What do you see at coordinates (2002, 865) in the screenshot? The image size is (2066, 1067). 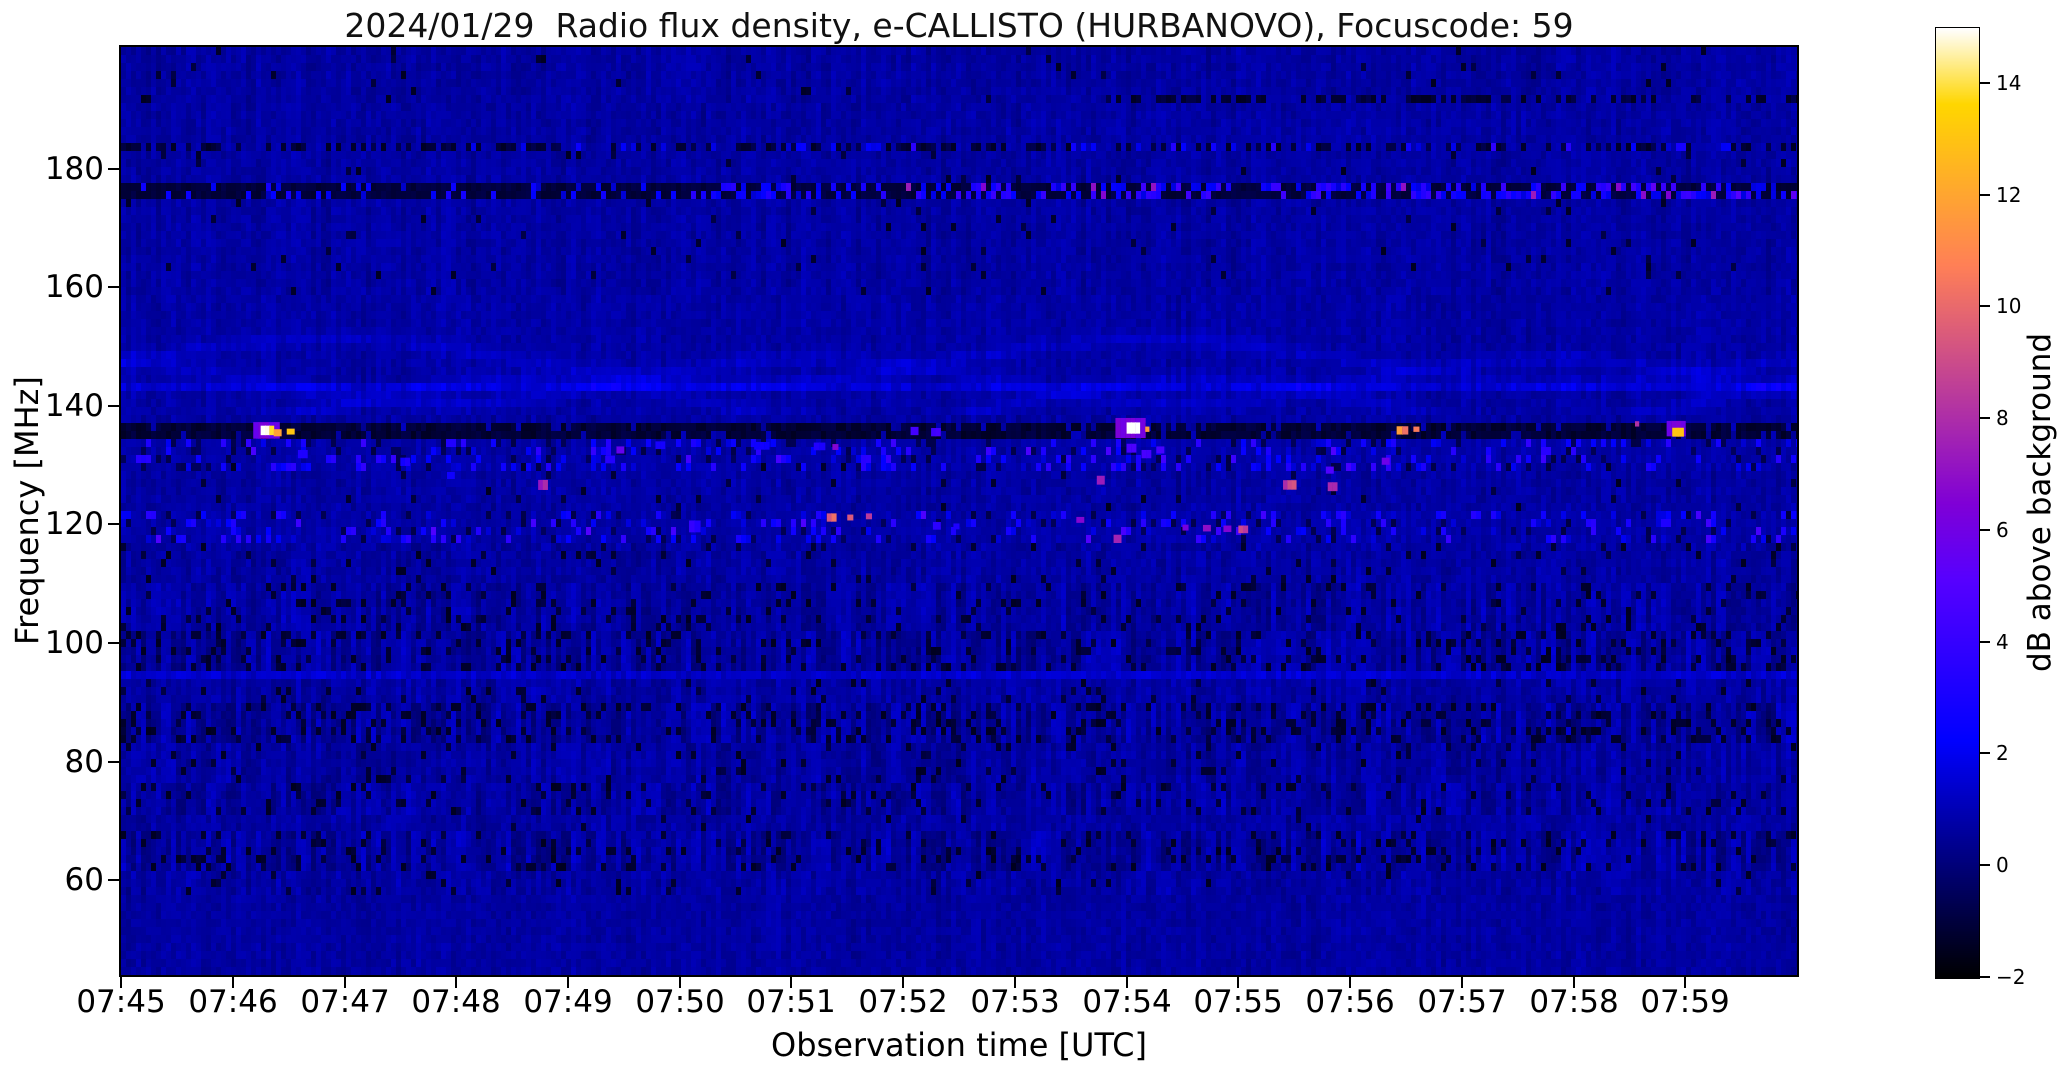 I see `colorbar-tick-label: 0` at bounding box center [2002, 865].